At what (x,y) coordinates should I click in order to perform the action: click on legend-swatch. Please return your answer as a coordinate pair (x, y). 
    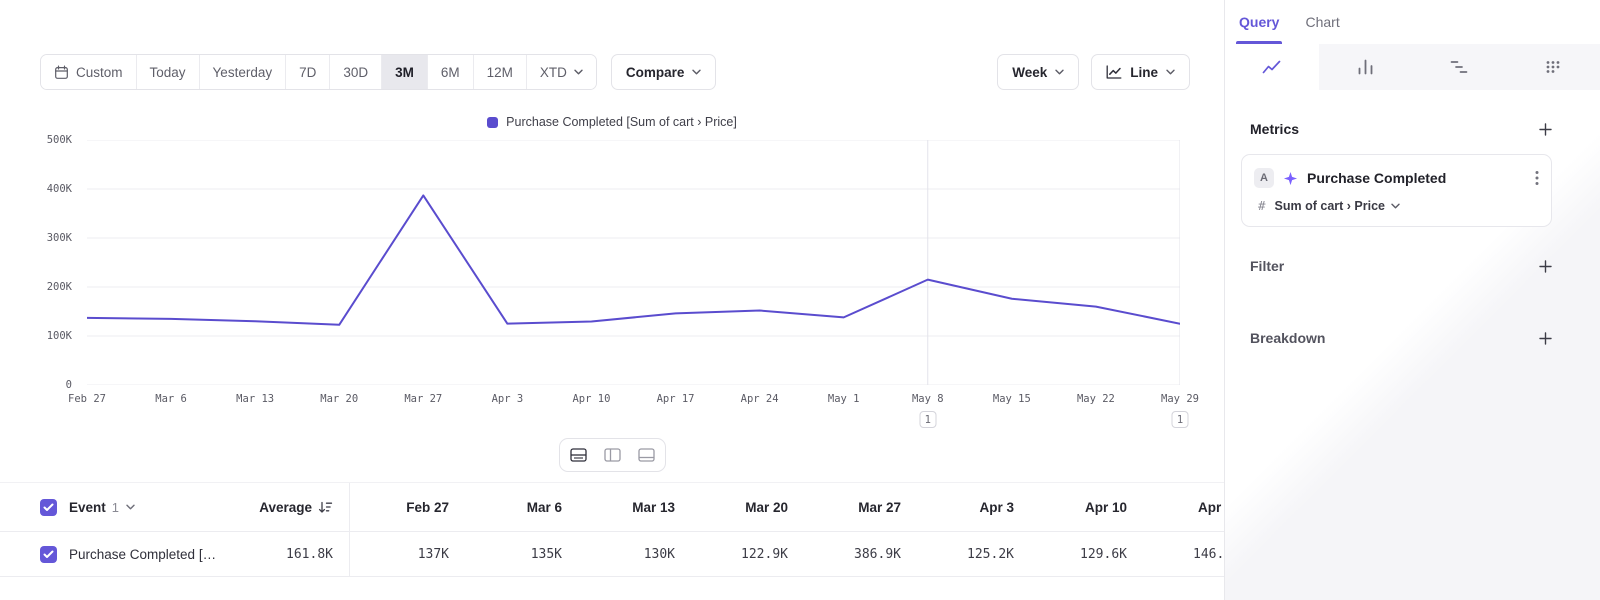
    Looking at the image, I should click on (493, 122).